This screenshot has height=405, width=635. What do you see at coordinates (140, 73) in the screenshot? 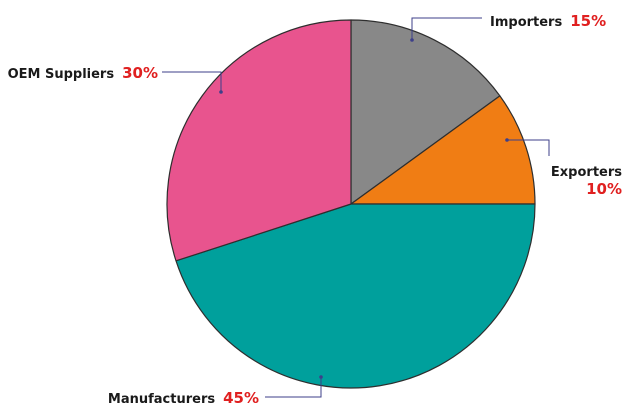
I see `label-oem-suppliers-value: 30%` at bounding box center [140, 73].